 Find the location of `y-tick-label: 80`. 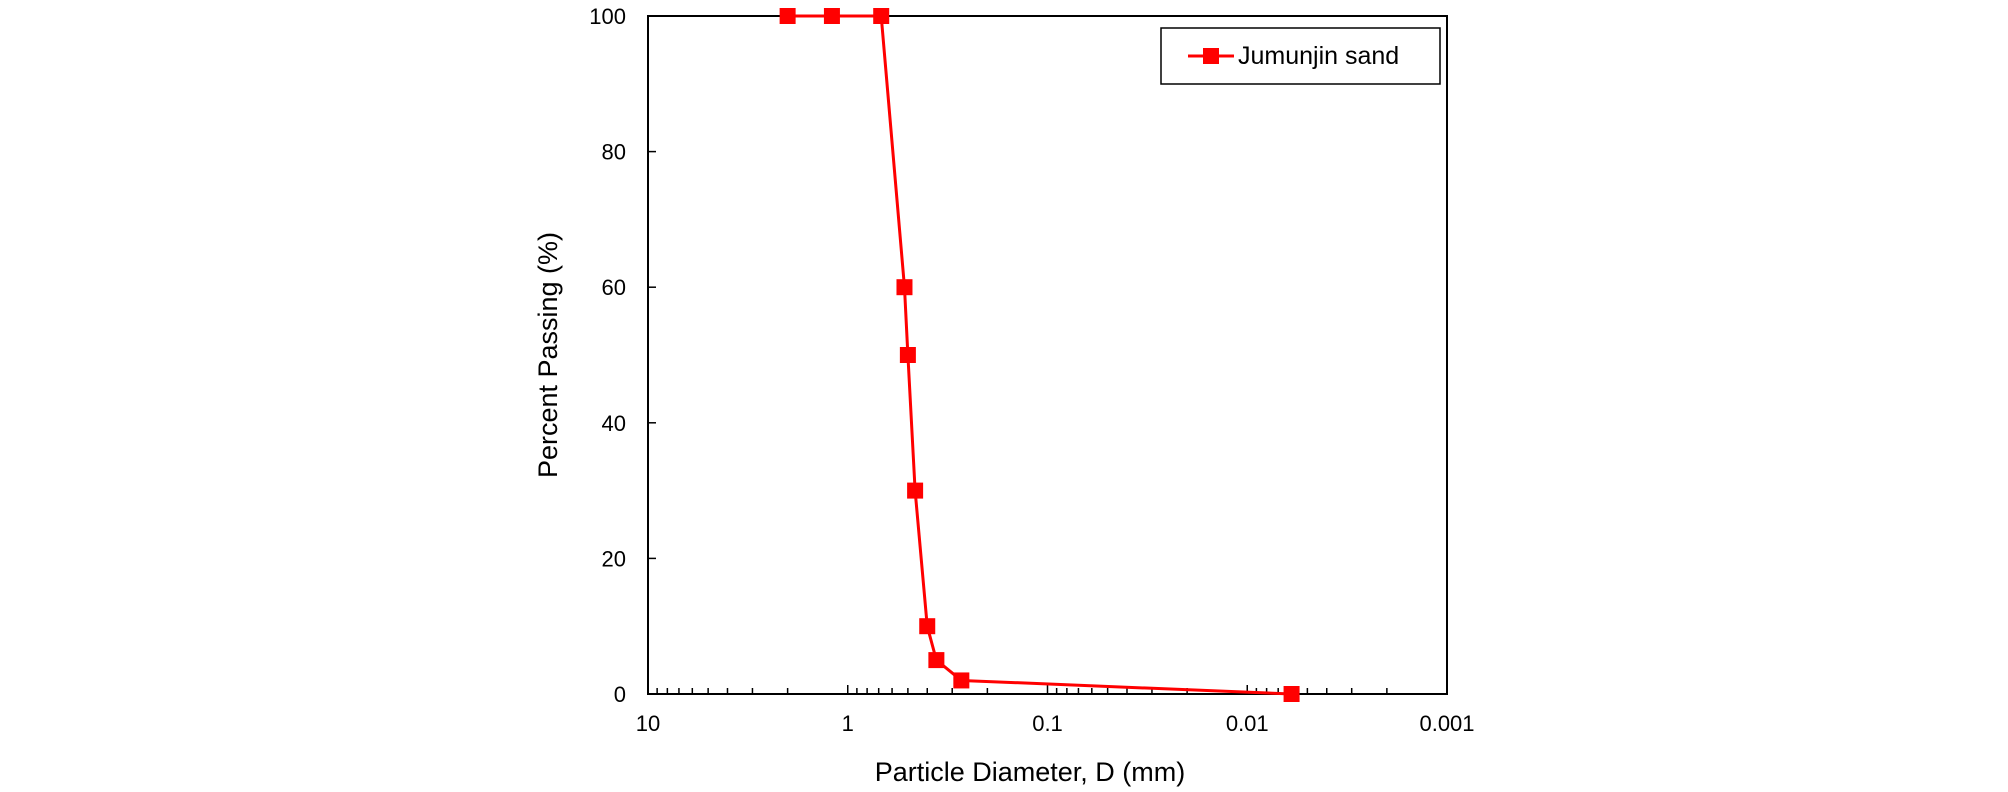

y-tick-label: 80 is located at coordinates (614, 152).